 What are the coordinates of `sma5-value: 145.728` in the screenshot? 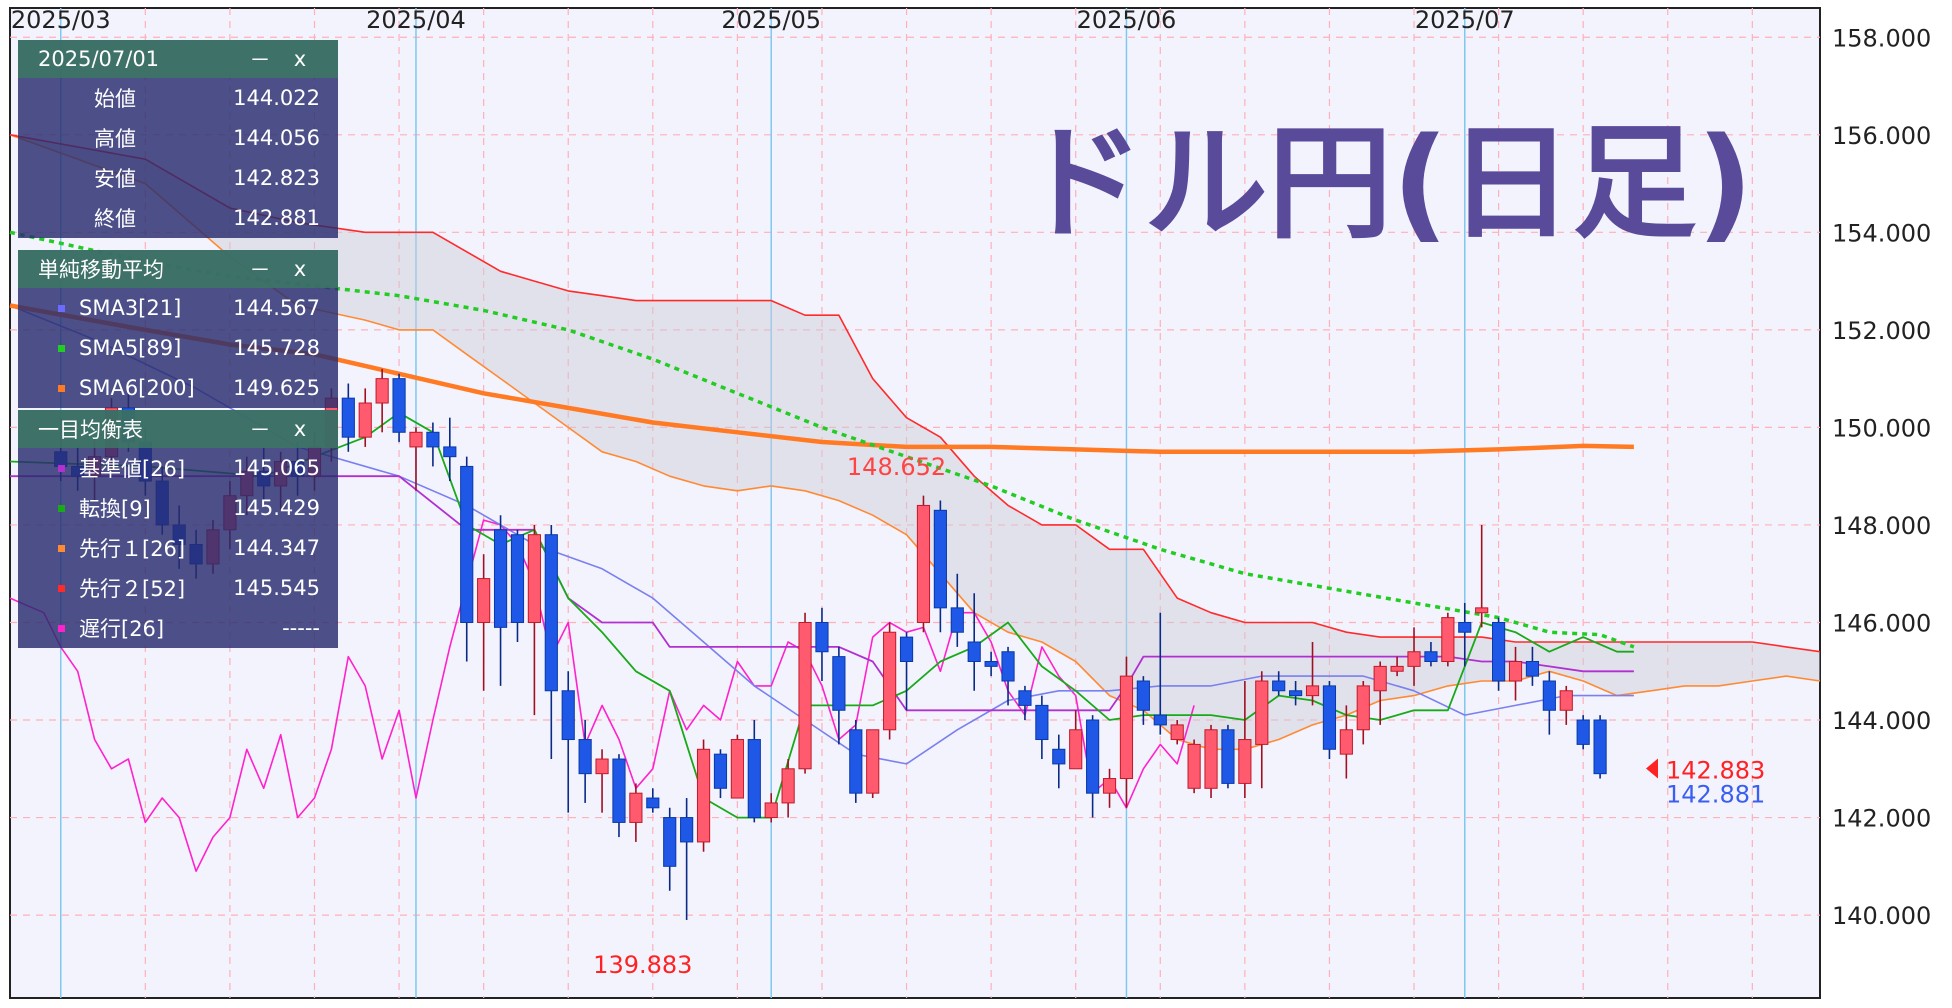 It's located at (276, 348).